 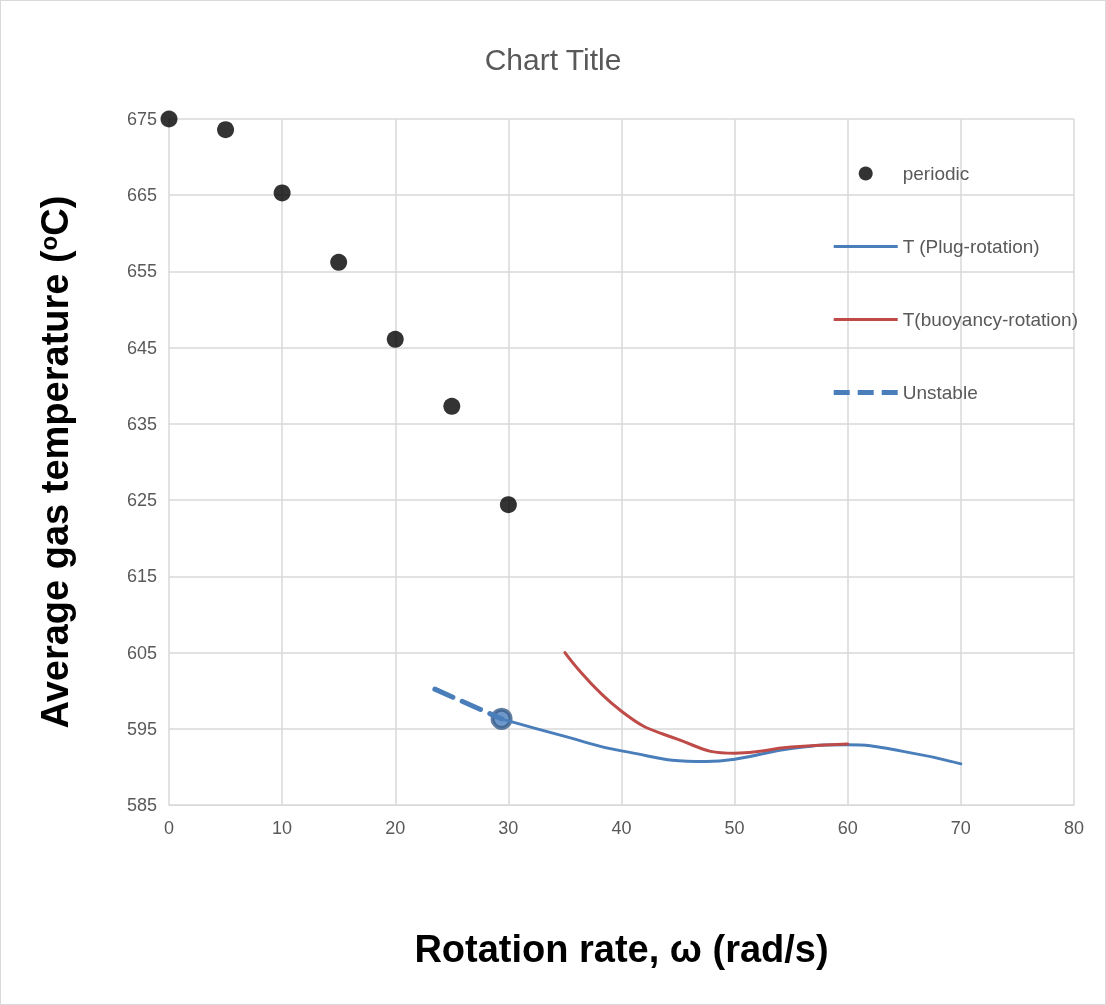 I want to click on y-tick-label: 655, so click(x=141, y=271).